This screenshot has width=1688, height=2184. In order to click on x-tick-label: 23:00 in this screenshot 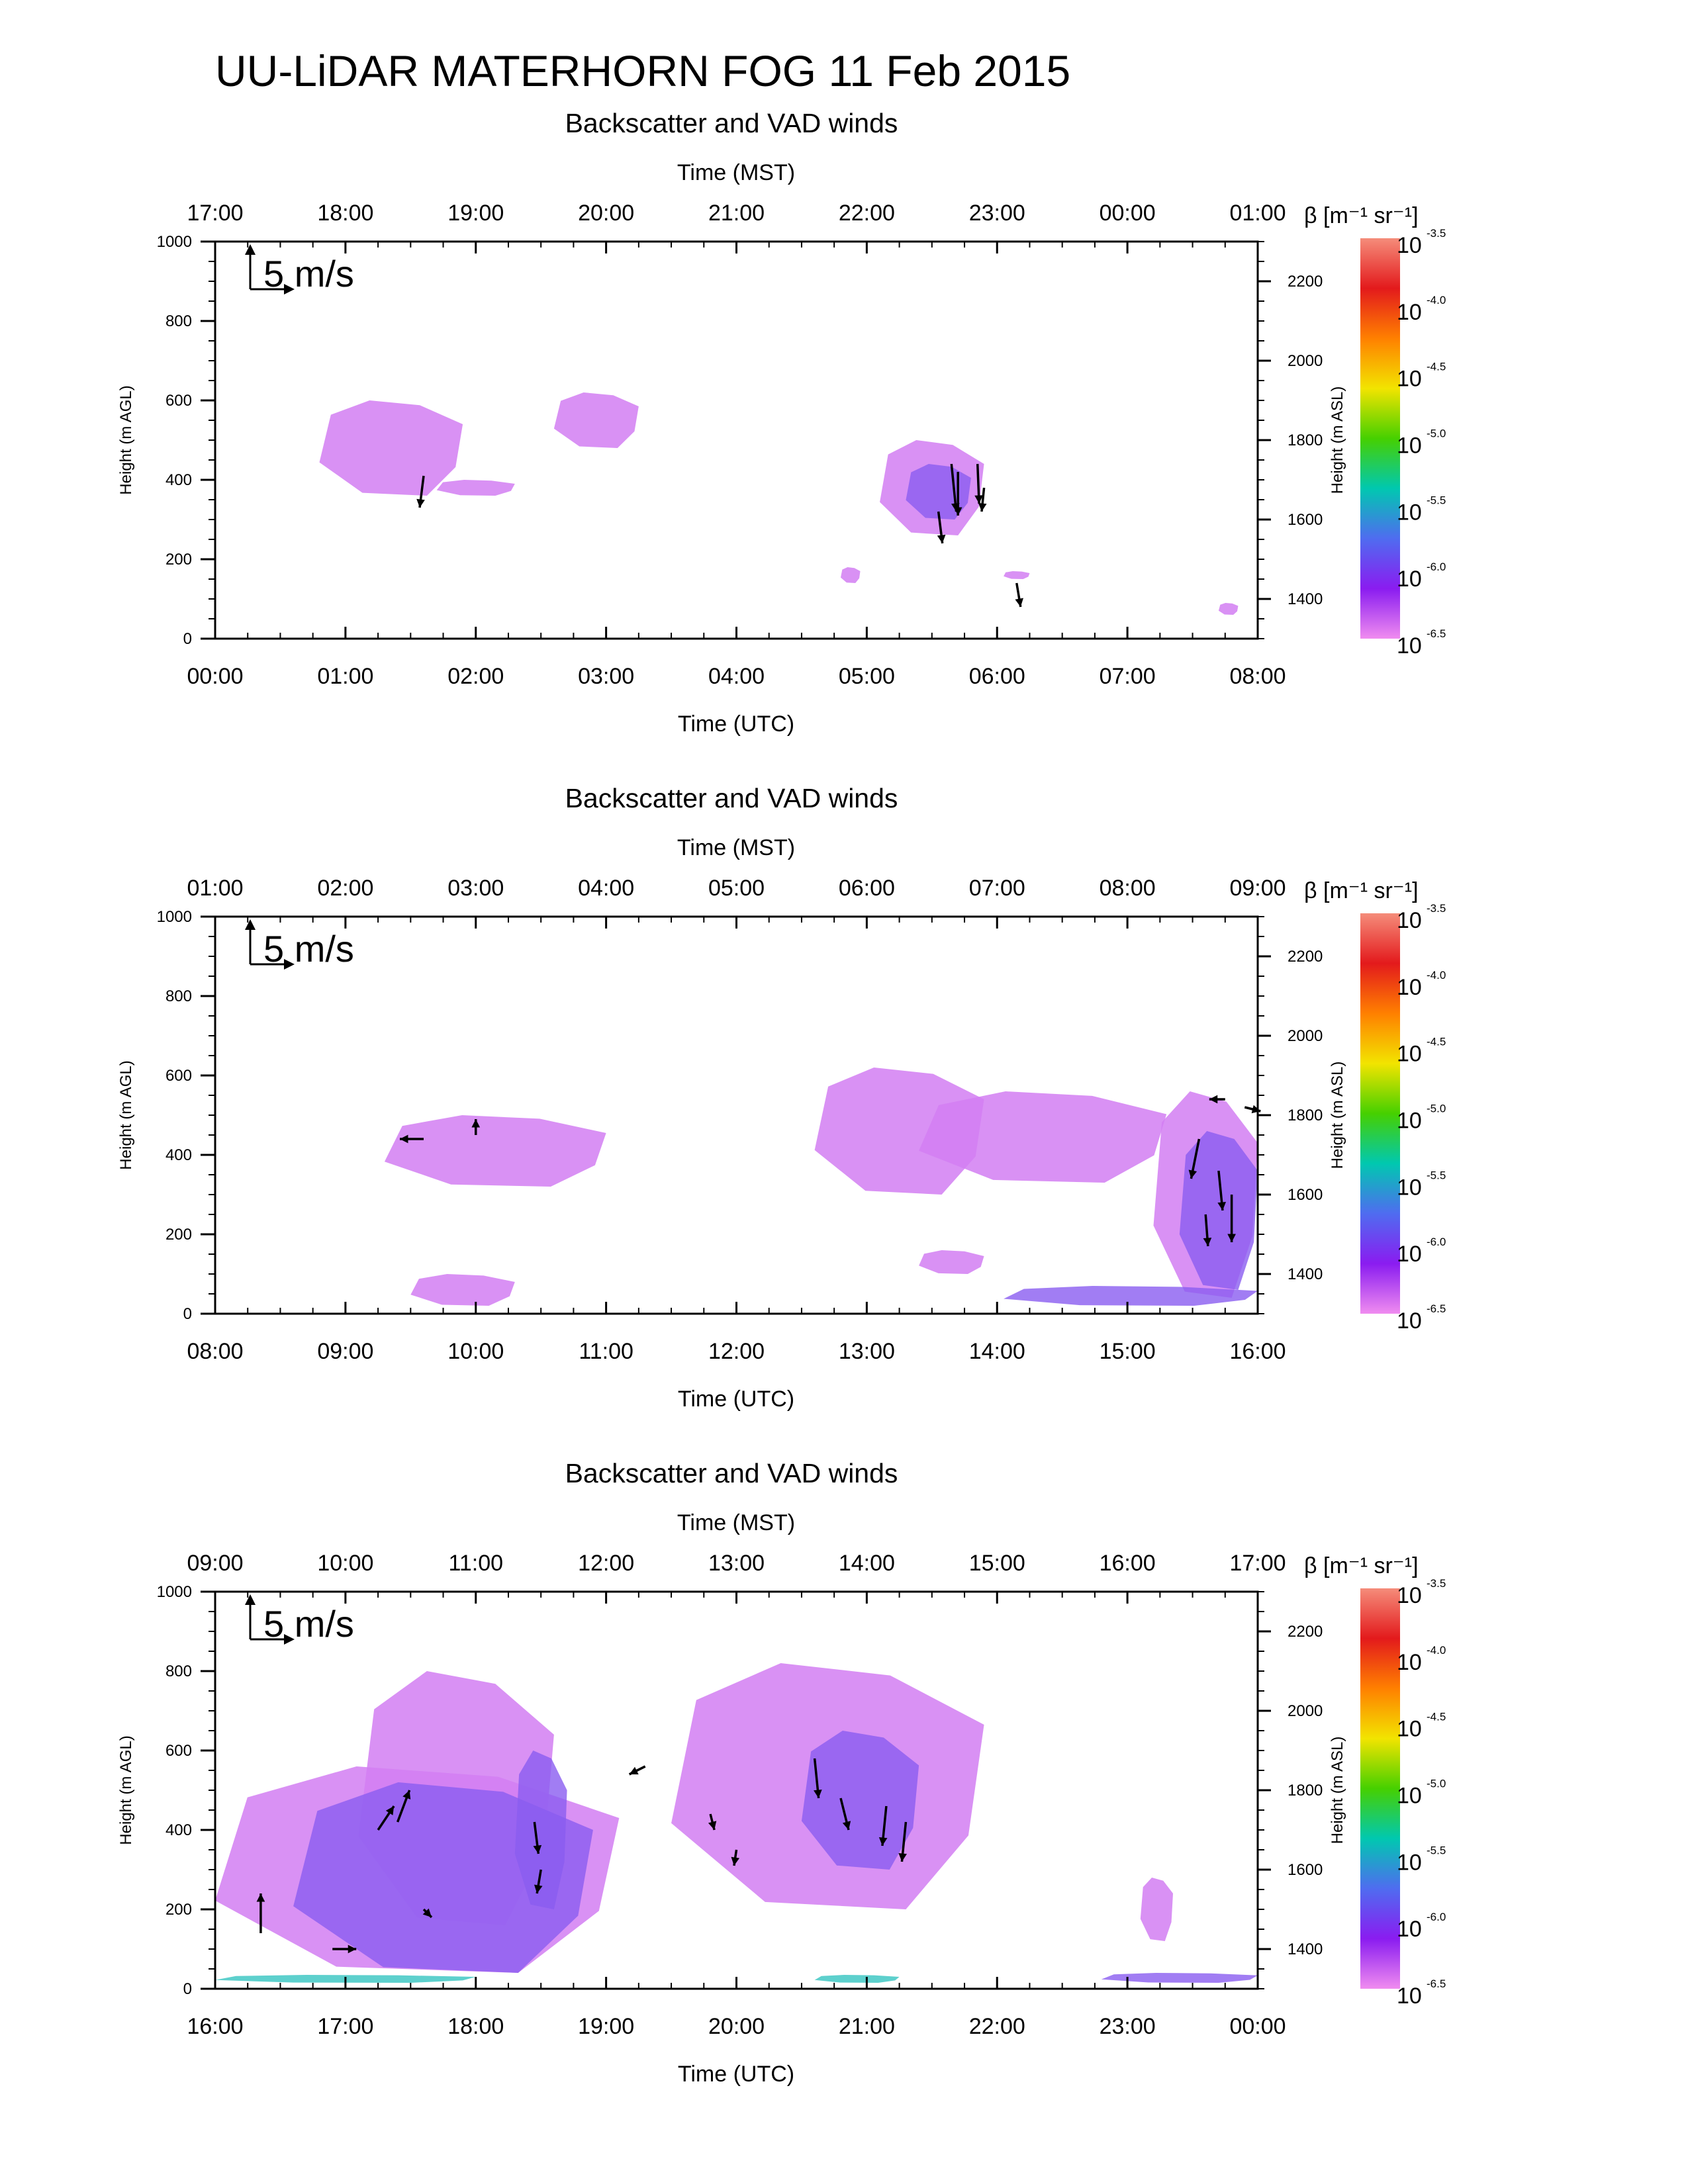, I will do `click(1128, 2026)`.